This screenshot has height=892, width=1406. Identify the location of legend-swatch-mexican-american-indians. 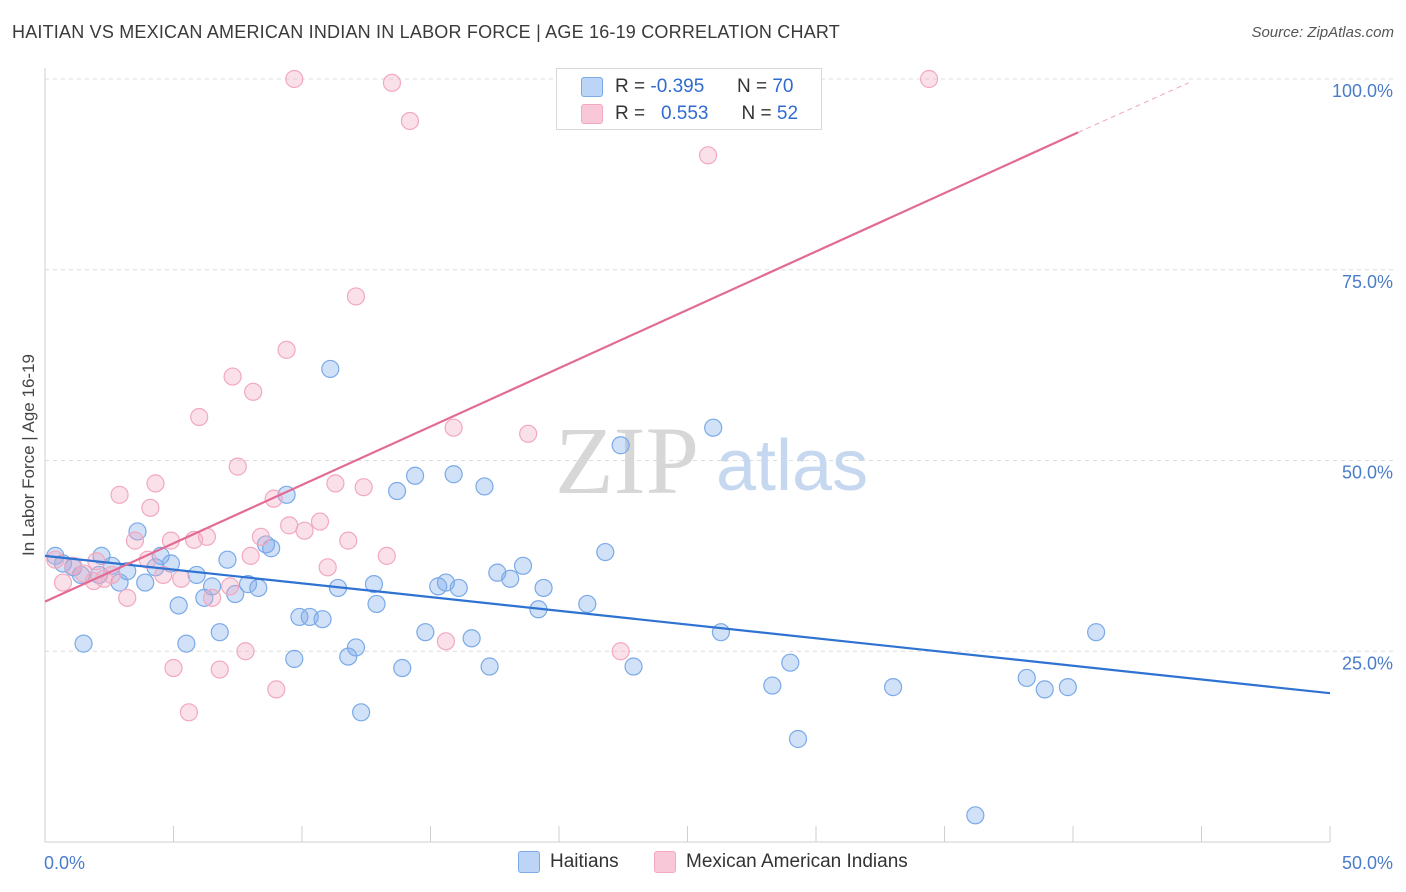
(592, 114).